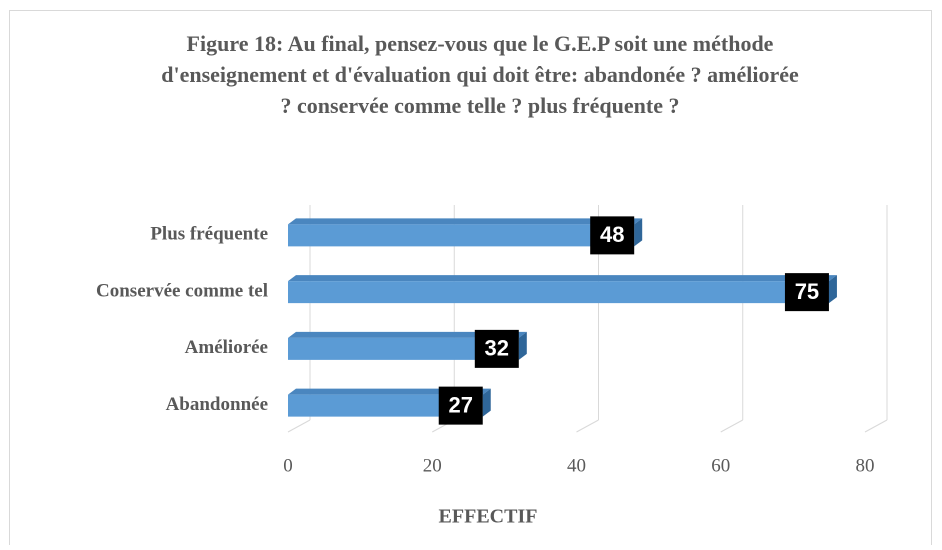  Describe the element at coordinates (432, 465) in the screenshot. I see `x-tick-label: 20` at that location.